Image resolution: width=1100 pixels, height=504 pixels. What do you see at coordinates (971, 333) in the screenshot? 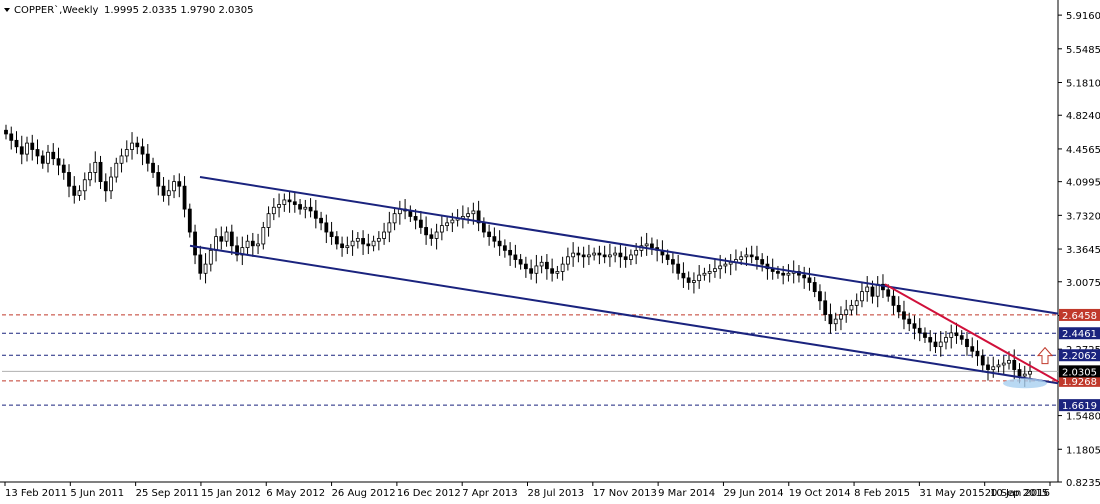
I see `resistance-line` at bounding box center [971, 333].